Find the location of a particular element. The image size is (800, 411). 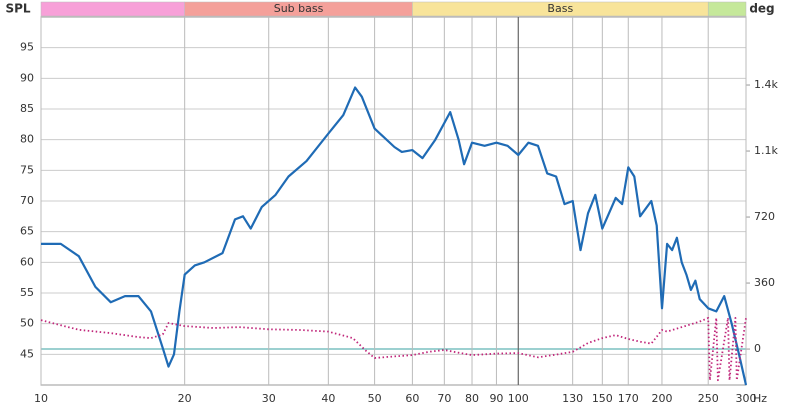

x-tick-label: 70 is located at coordinates (444, 398).